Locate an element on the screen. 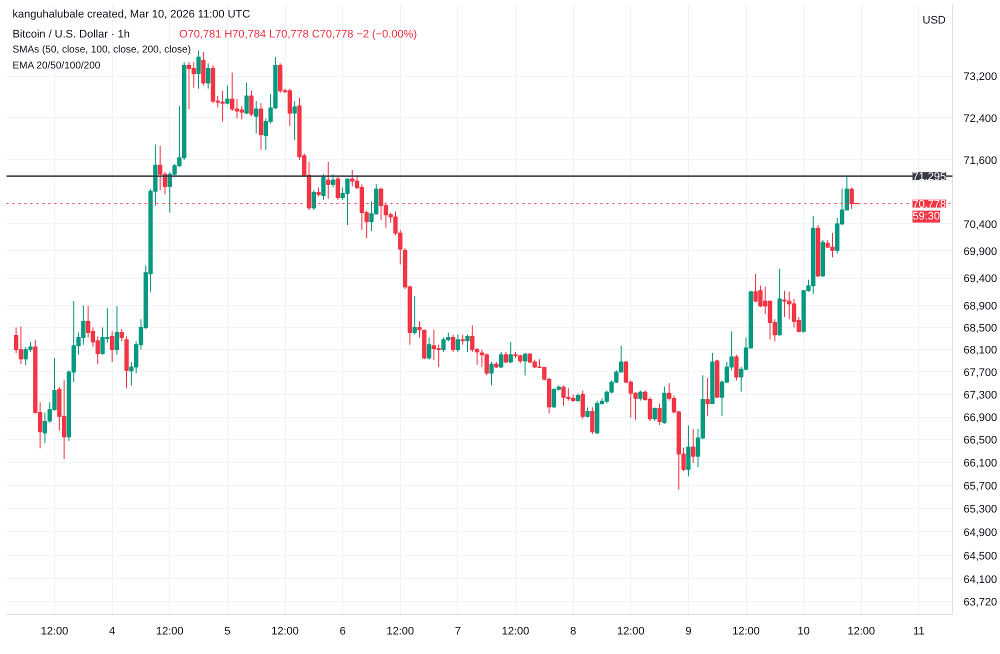 This screenshot has width=1000, height=654. chart-subtitle: kanguhalubale created, Mar 10, 2026 11:00 UTC is located at coordinates (131, 14).